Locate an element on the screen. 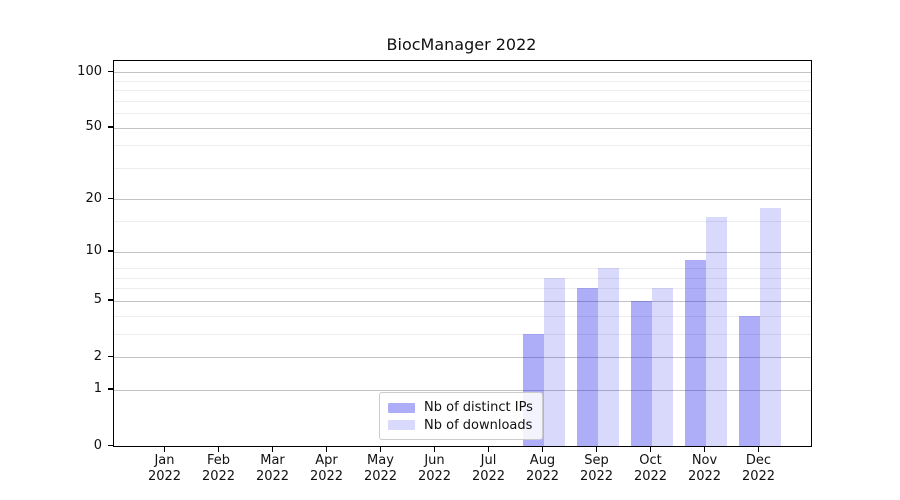  legend-entry-distinct-ips: Nb of distinct IPs is located at coordinates (461, 408).